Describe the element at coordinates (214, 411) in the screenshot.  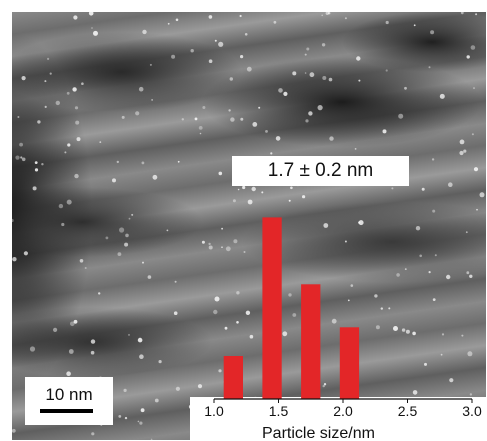
I see `x-tick-label: 1.0` at that location.